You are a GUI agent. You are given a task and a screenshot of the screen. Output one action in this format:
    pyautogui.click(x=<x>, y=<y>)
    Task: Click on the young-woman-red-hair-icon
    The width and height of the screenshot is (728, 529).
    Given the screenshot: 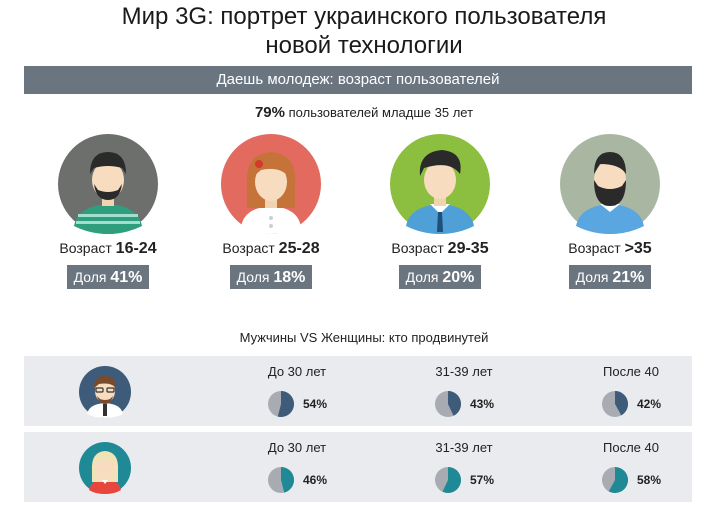 What is the action you would take?
    pyautogui.click(x=271, y=184)
    